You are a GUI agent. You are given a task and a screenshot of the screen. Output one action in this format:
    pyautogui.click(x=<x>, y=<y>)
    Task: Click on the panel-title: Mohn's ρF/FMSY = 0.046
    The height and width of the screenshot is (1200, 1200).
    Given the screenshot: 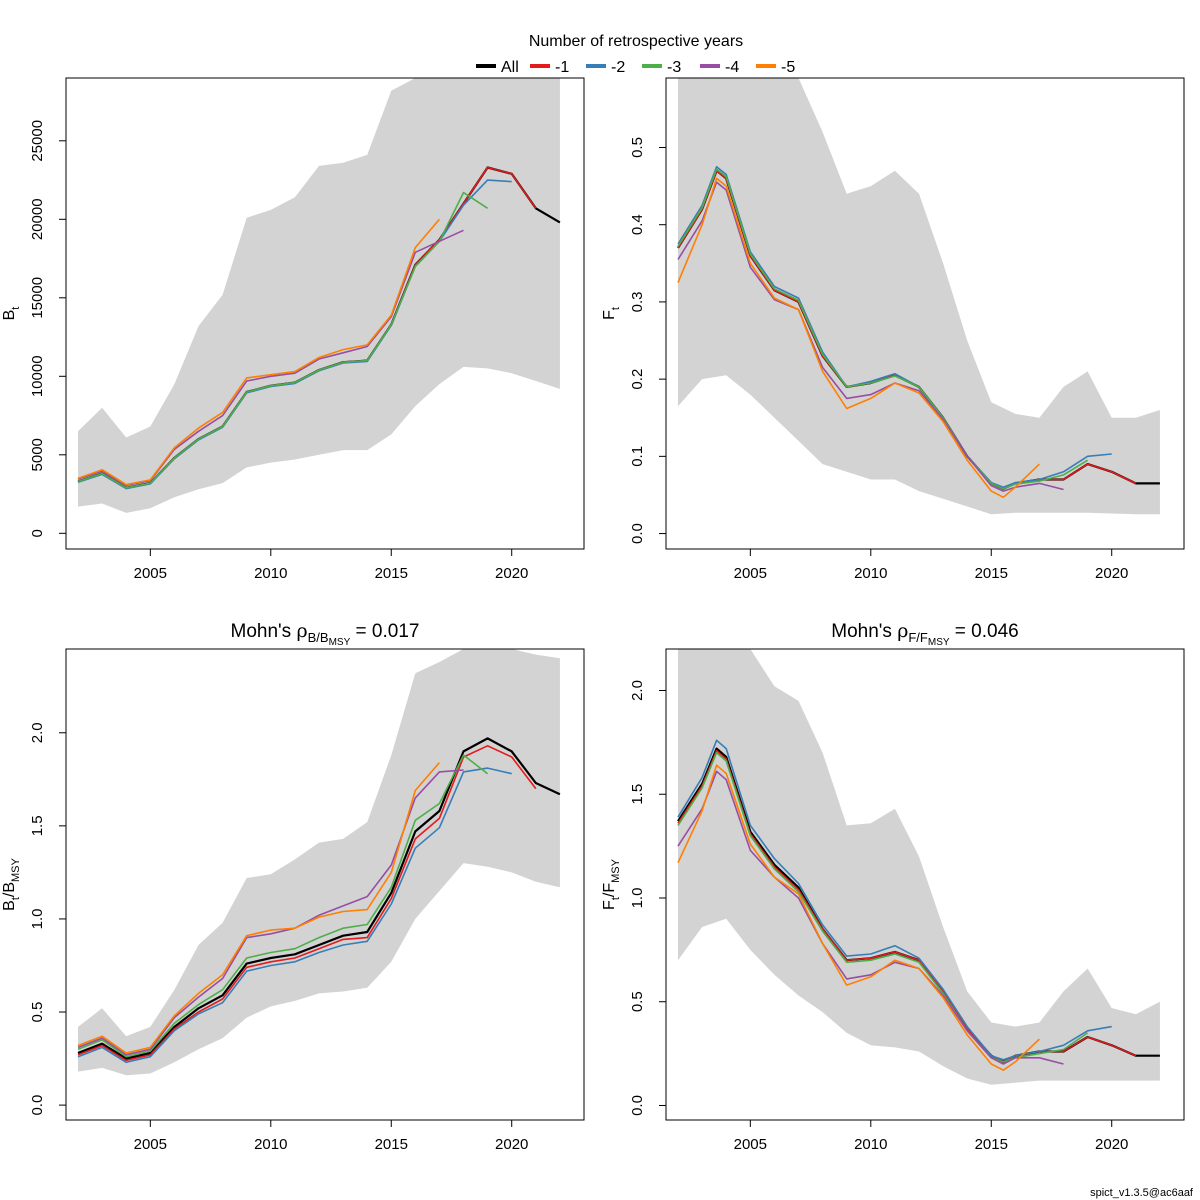 What is the action you would take?
    pyautogui.click(x=924, y=634)
    